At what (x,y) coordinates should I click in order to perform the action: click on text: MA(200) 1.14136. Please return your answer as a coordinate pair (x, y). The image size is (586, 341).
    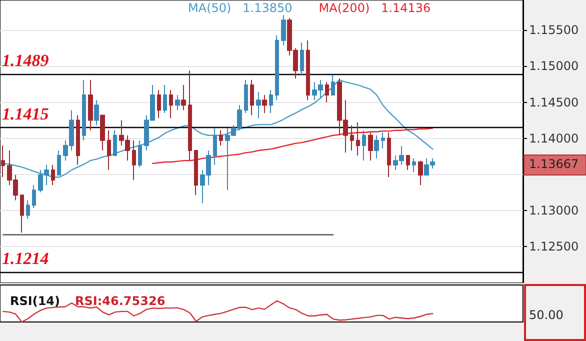
    Looking at the image, I should click on (374, 8).